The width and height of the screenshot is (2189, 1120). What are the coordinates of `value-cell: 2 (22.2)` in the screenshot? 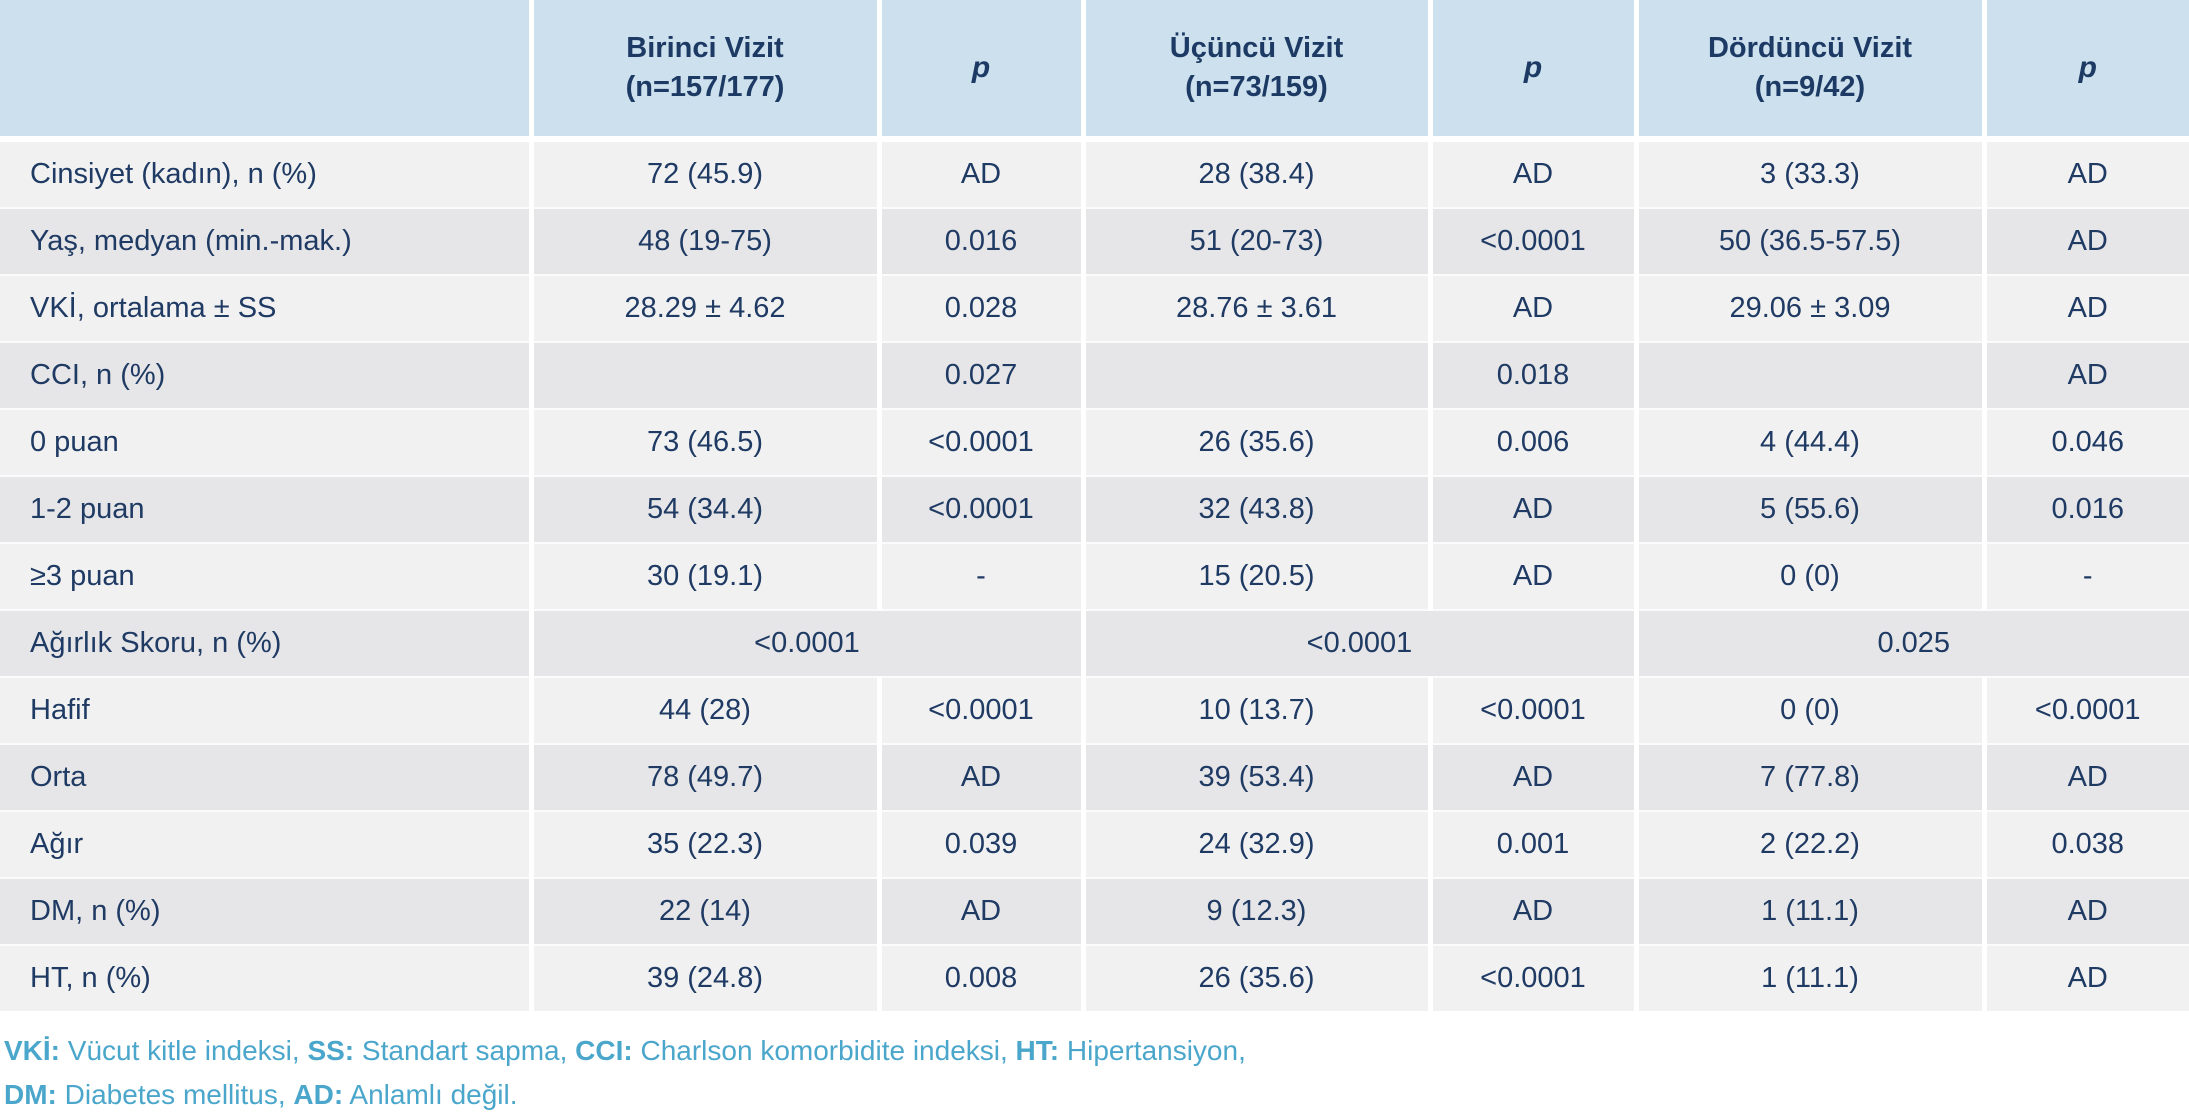 It's located at (1808, 844).